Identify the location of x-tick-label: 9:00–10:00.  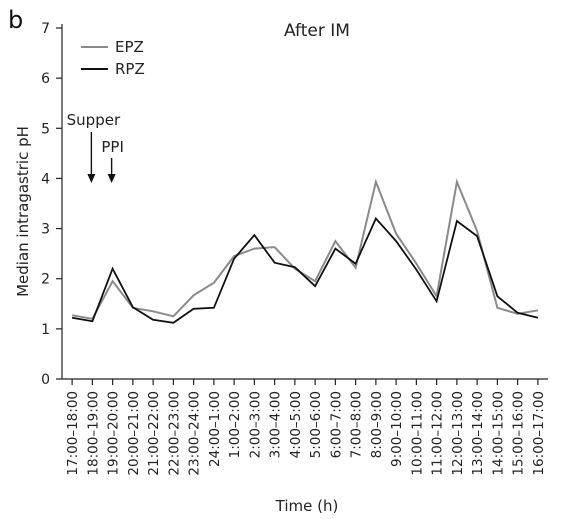
(397, 429).